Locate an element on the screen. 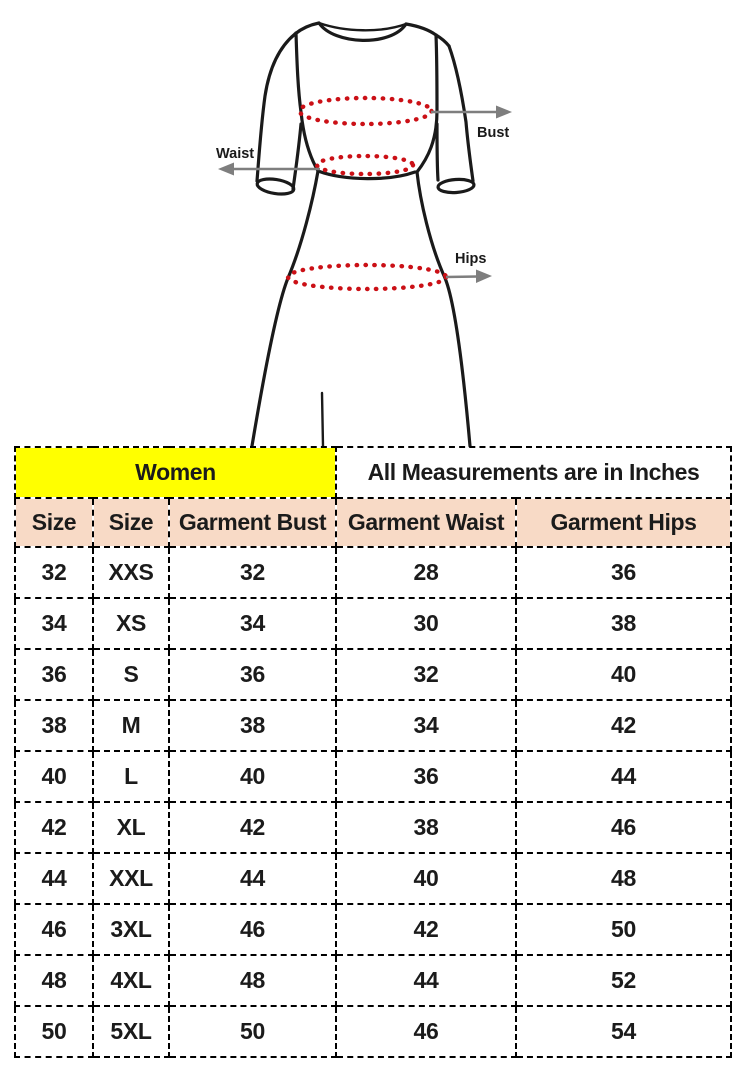 The width and height of the screenshot is (746, 1080). table-row: 34 XS 34 30 38 is located at coordinates (373, 623).